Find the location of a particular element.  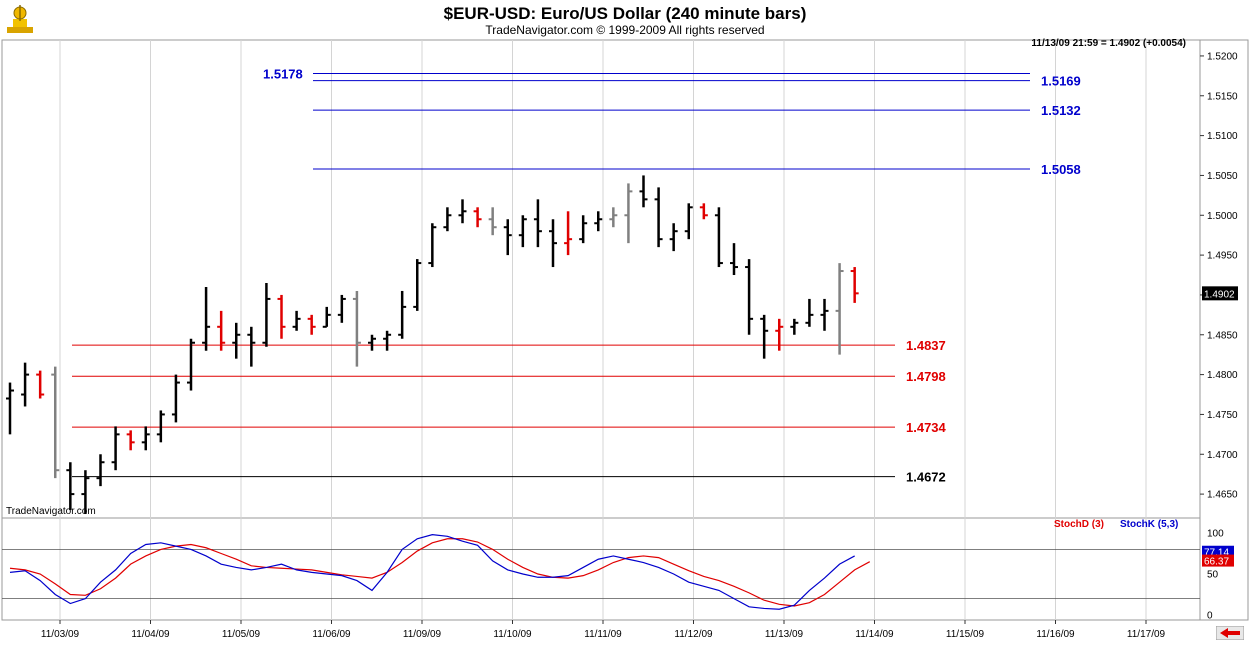

level-label: 1.5178 is located at coordinates (283, 73).